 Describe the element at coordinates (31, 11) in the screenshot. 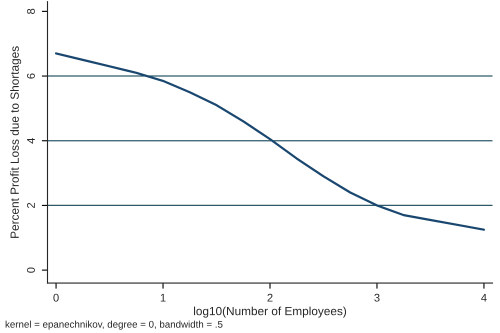

I see `y-tick-label: 8` at that location.